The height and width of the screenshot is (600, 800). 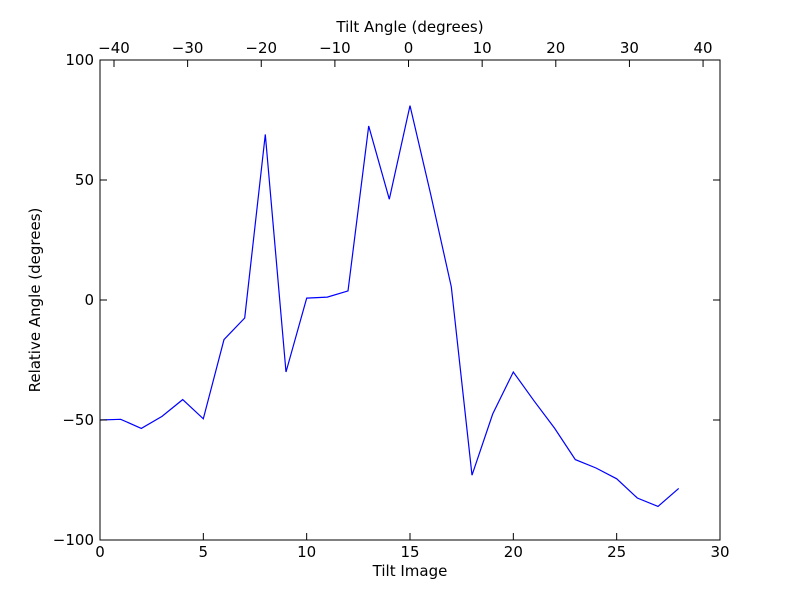 I want to click on x-tick-label: 25, so click(x=616, y=552).